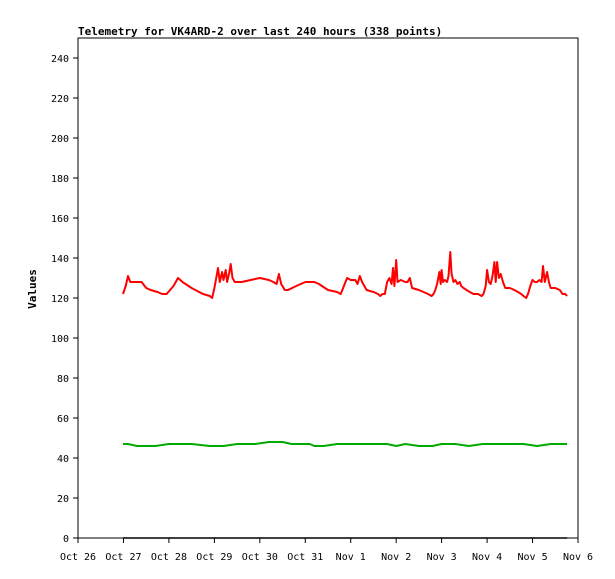  Describe the element at coordinates (60, 59) in the screenshot. I see `y-tick-label: 240` at that location.